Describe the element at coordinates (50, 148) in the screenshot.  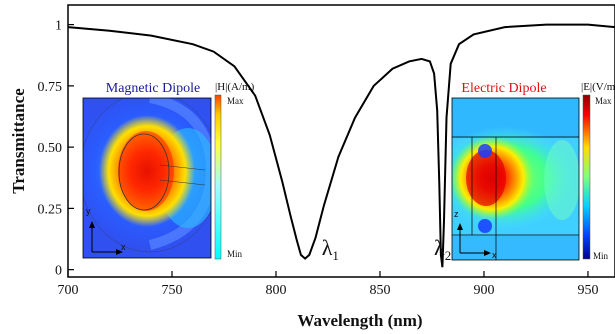
I see `y-tick-label: 0.50` at that location.